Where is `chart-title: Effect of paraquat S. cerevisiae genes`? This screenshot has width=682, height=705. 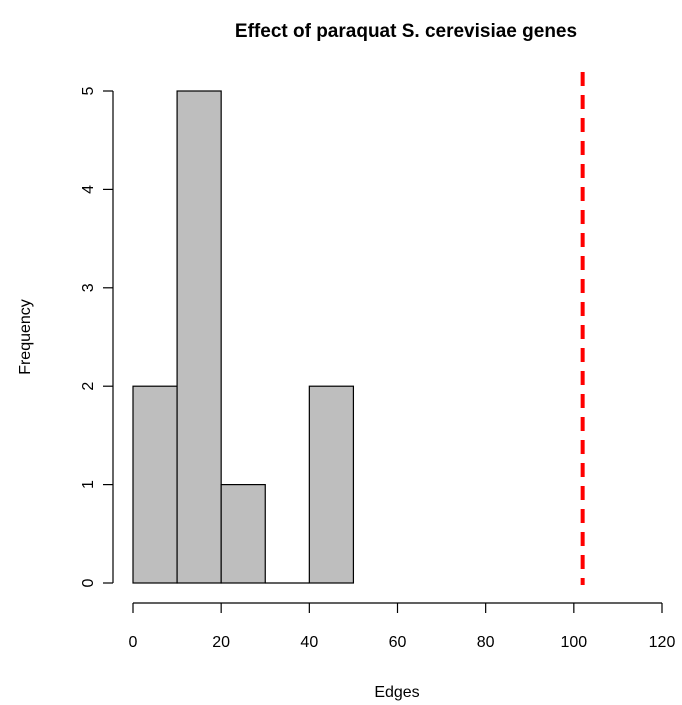
chart-title: Effect of paraquat S. cerevisiae genes is located at coordinates (406, 31).